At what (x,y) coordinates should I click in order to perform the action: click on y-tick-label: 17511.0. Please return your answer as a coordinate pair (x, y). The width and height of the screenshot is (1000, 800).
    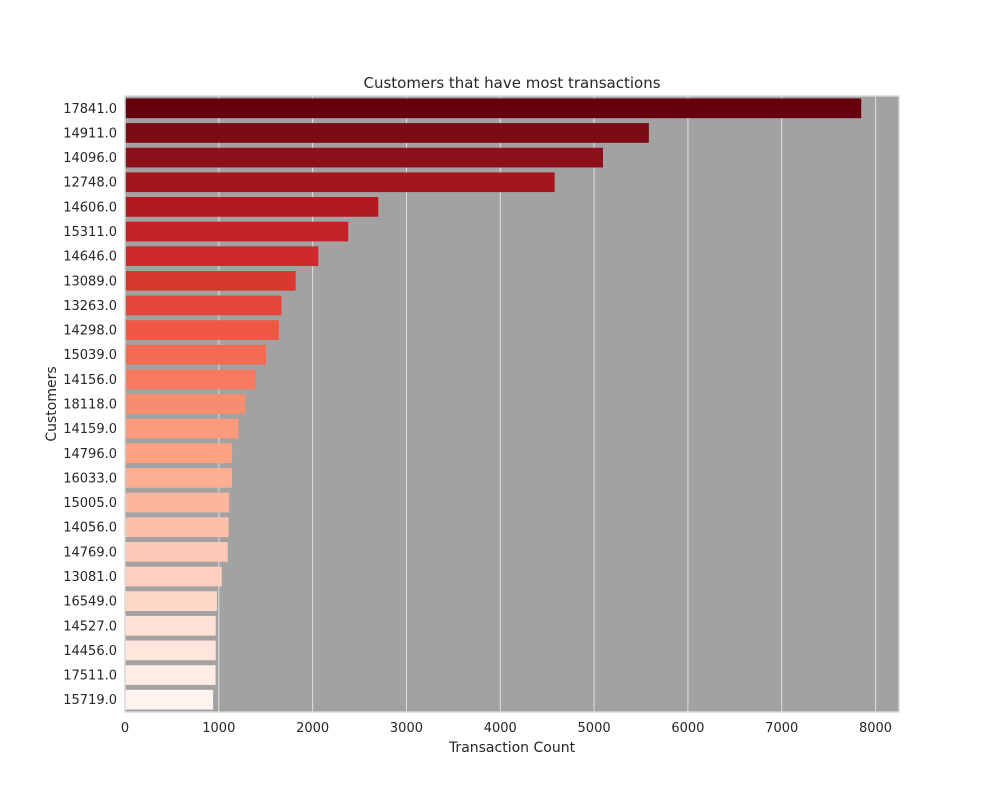
    Looking at the image, I should click on (90, 676).